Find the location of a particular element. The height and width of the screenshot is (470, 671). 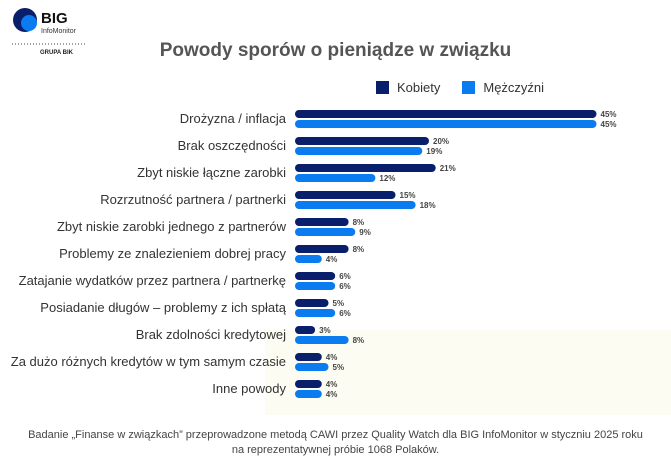

svg-text: InfoMonitor is located at coordinates (59, 31).